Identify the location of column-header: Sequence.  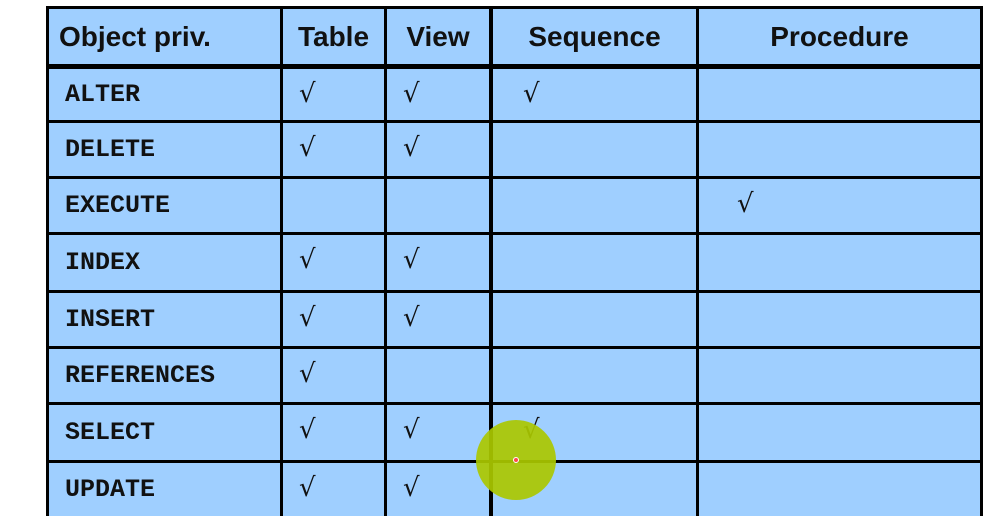
(594, 36).